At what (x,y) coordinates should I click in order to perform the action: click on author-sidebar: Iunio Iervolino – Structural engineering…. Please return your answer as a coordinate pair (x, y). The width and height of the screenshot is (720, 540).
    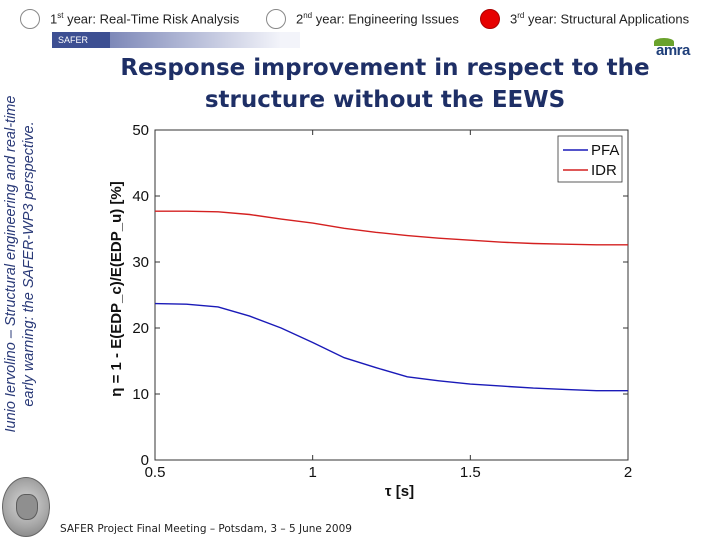
    Looking at the image, I should click on (25, 286).